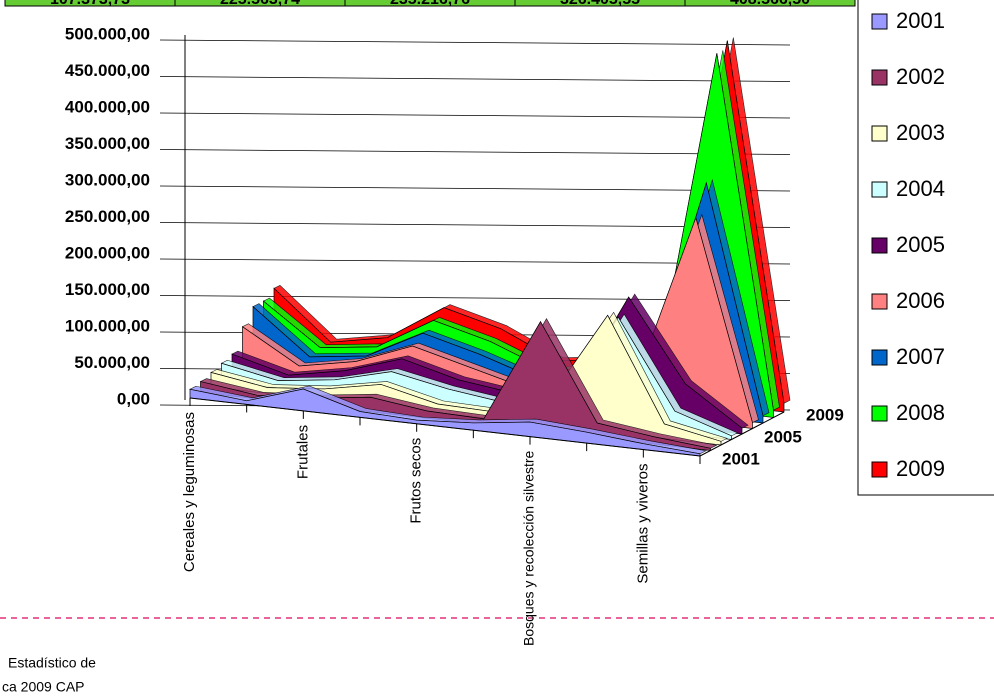 This screenshot has height=700, width=994. I want to click on x-tick-label: Cereales y leguminosas, so click(189, 492).